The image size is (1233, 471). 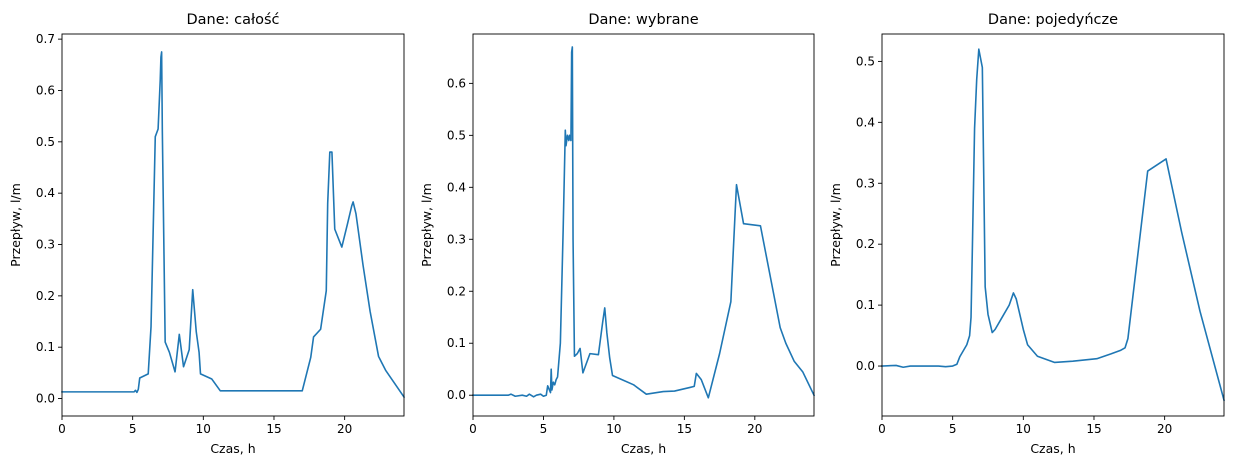 I want to click on chart-title: Dane: całość, so click(x=232, y=20).